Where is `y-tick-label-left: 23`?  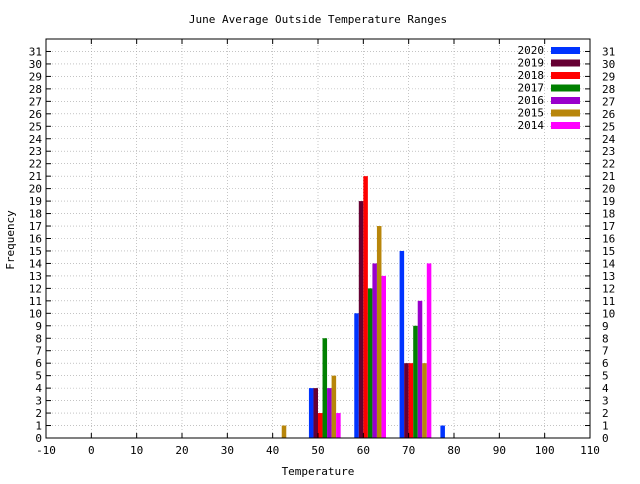 y-tick-label-left: 23 is located at coordinates (35, 151).